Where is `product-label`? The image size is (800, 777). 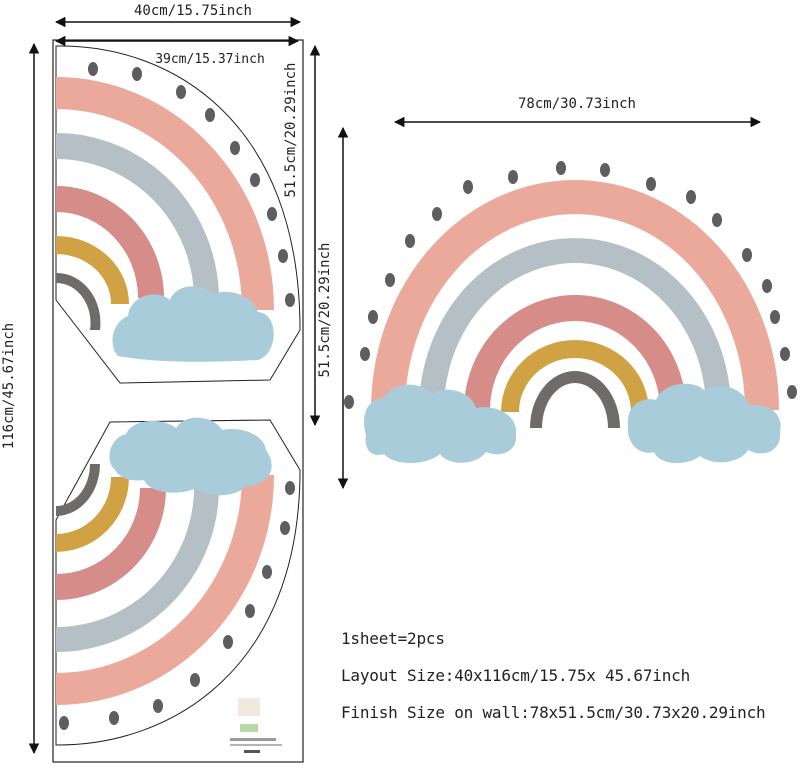 product-label is located at coordinates (256, 725).